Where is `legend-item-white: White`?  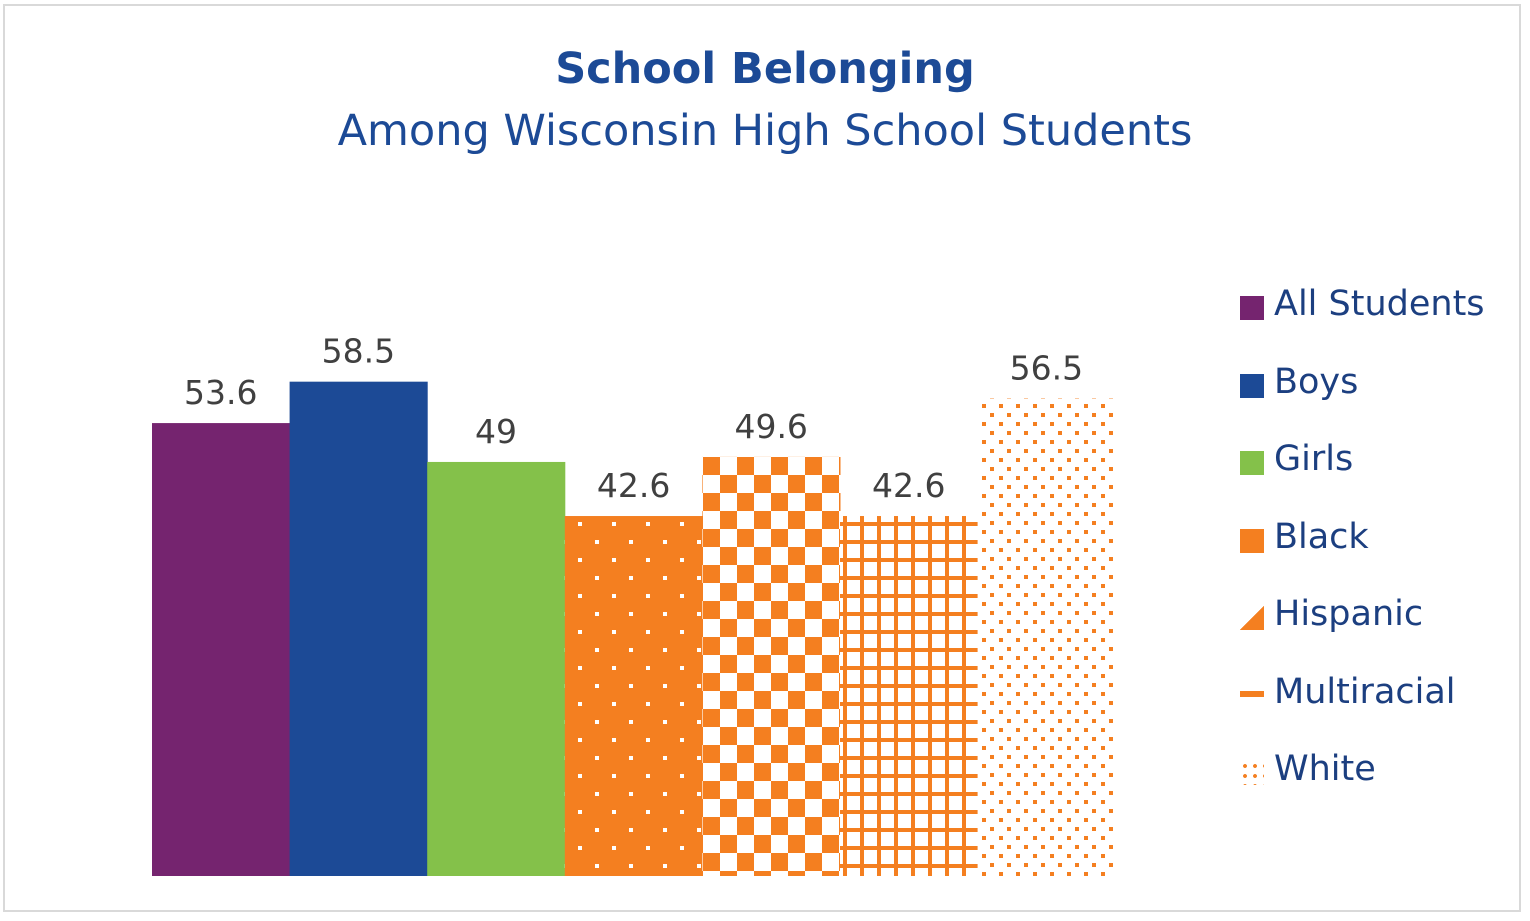
legend-item-white: White is located at coordinates (1362, 788).